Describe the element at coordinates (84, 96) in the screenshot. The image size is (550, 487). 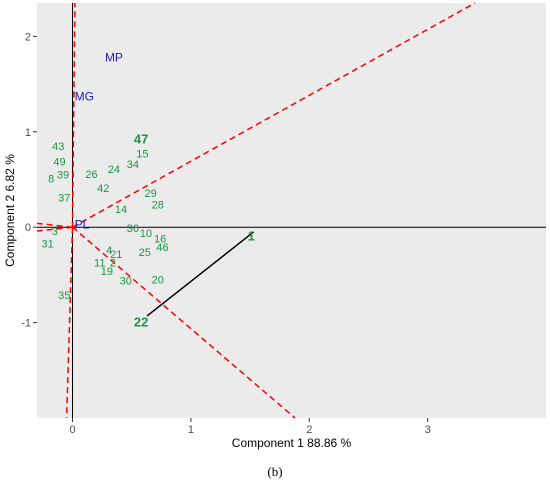
I see `variable-label-mg: MG` at that location.